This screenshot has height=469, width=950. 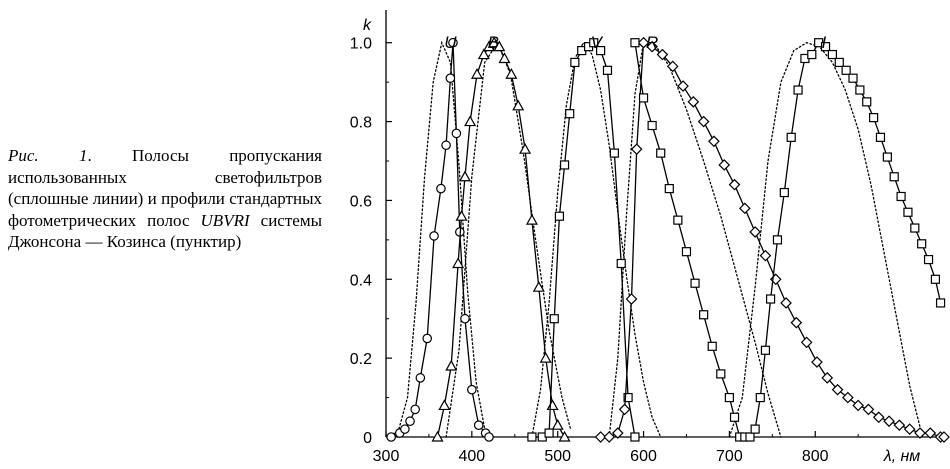 What do you see at coordinates (583, 239) in the screenshot?
I see `filter-line-V` at bounding box center [583, 239].